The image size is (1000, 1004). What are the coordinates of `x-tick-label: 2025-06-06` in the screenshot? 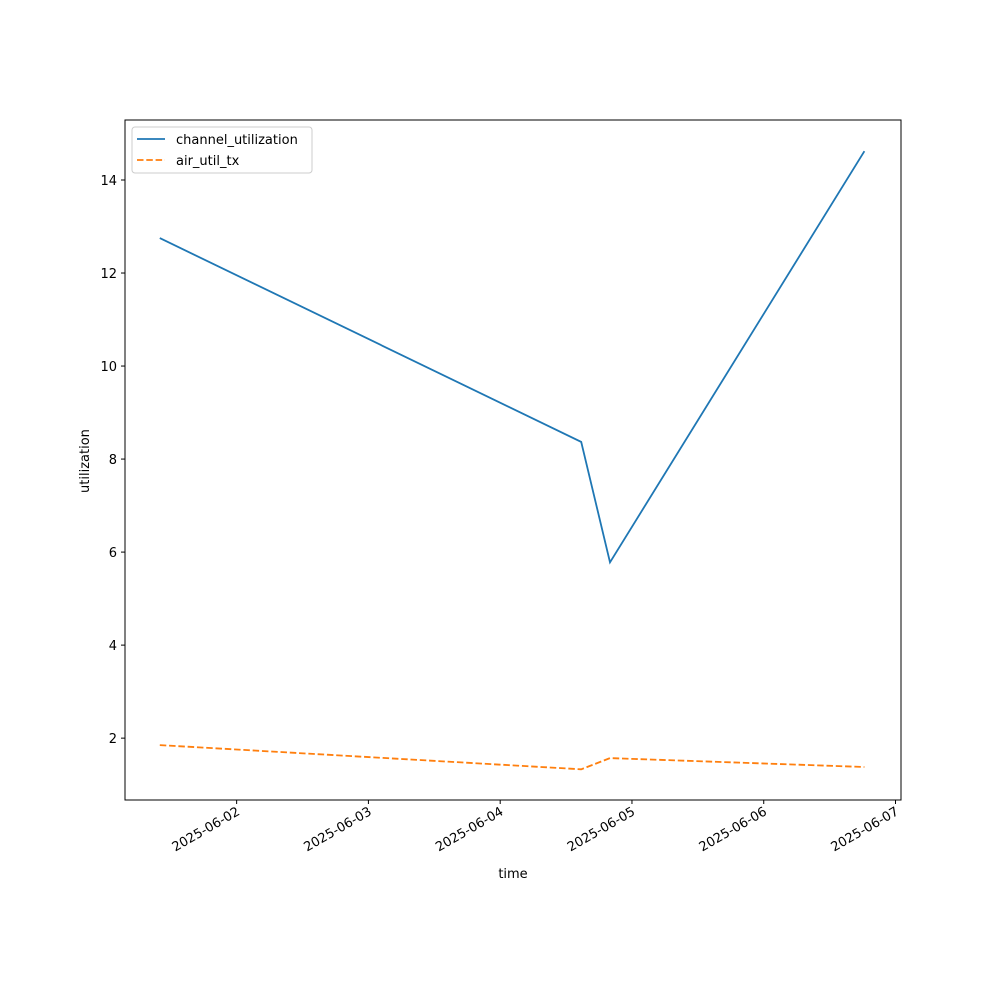 It's located at (733, 829).